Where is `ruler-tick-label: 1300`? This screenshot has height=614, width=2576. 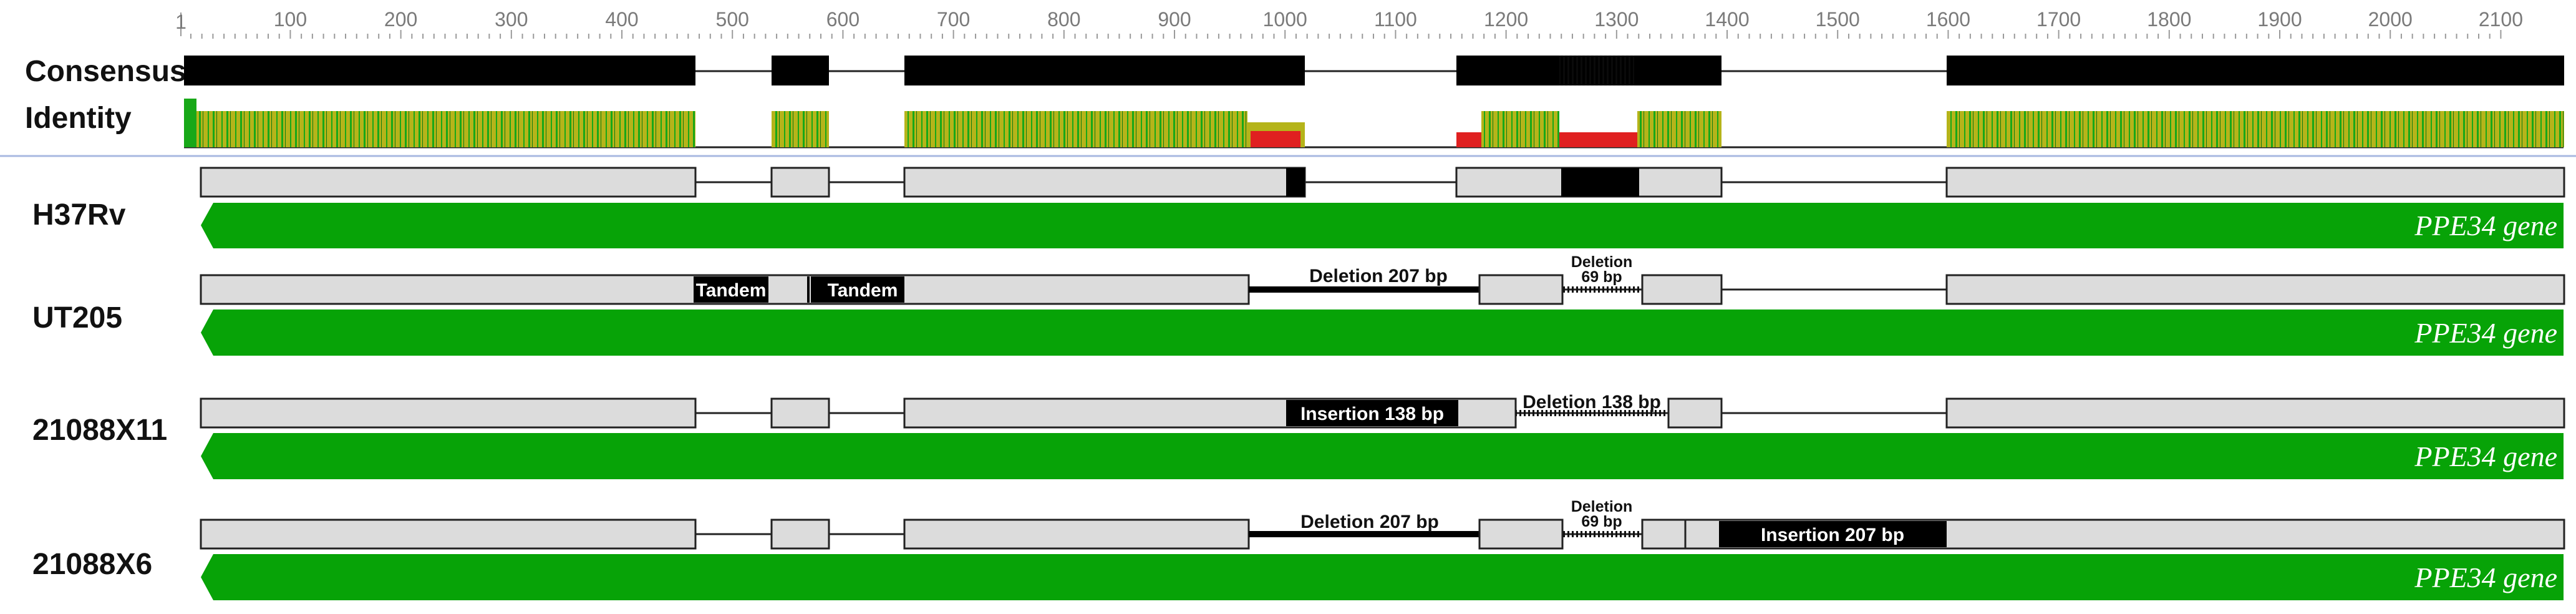
ruler-tick-label: 1300 is located at coordinates (1616, 19).